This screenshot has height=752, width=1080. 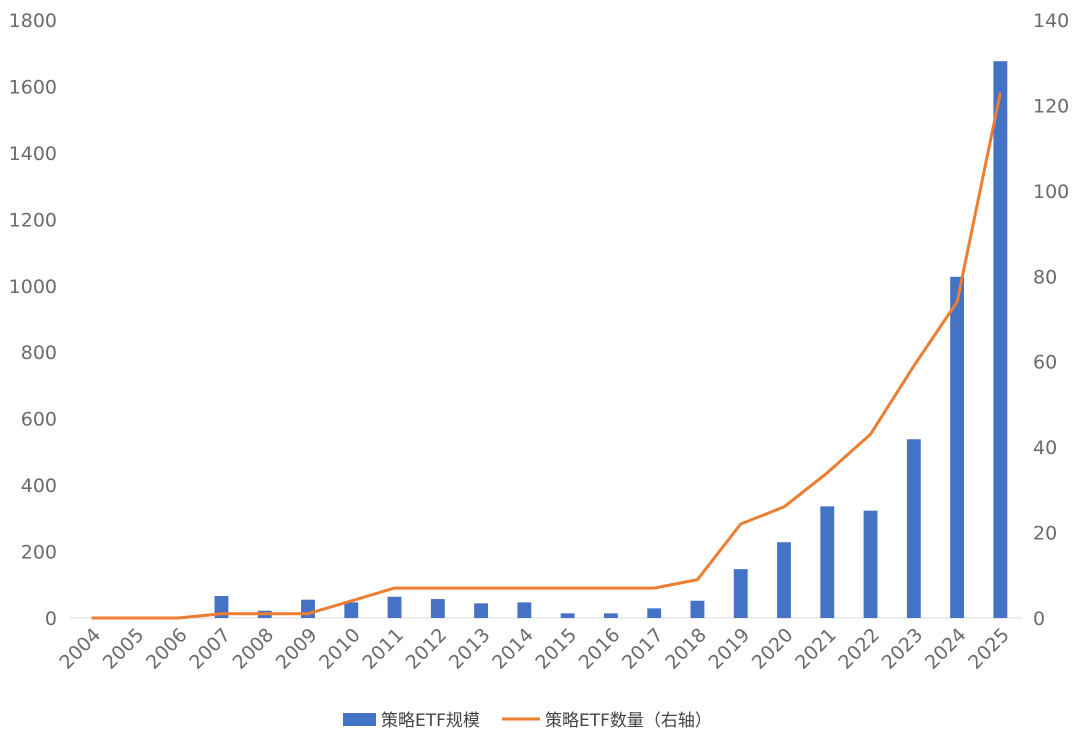 I want to click on right-tick-label: 20, so click(x=1045, y=534).